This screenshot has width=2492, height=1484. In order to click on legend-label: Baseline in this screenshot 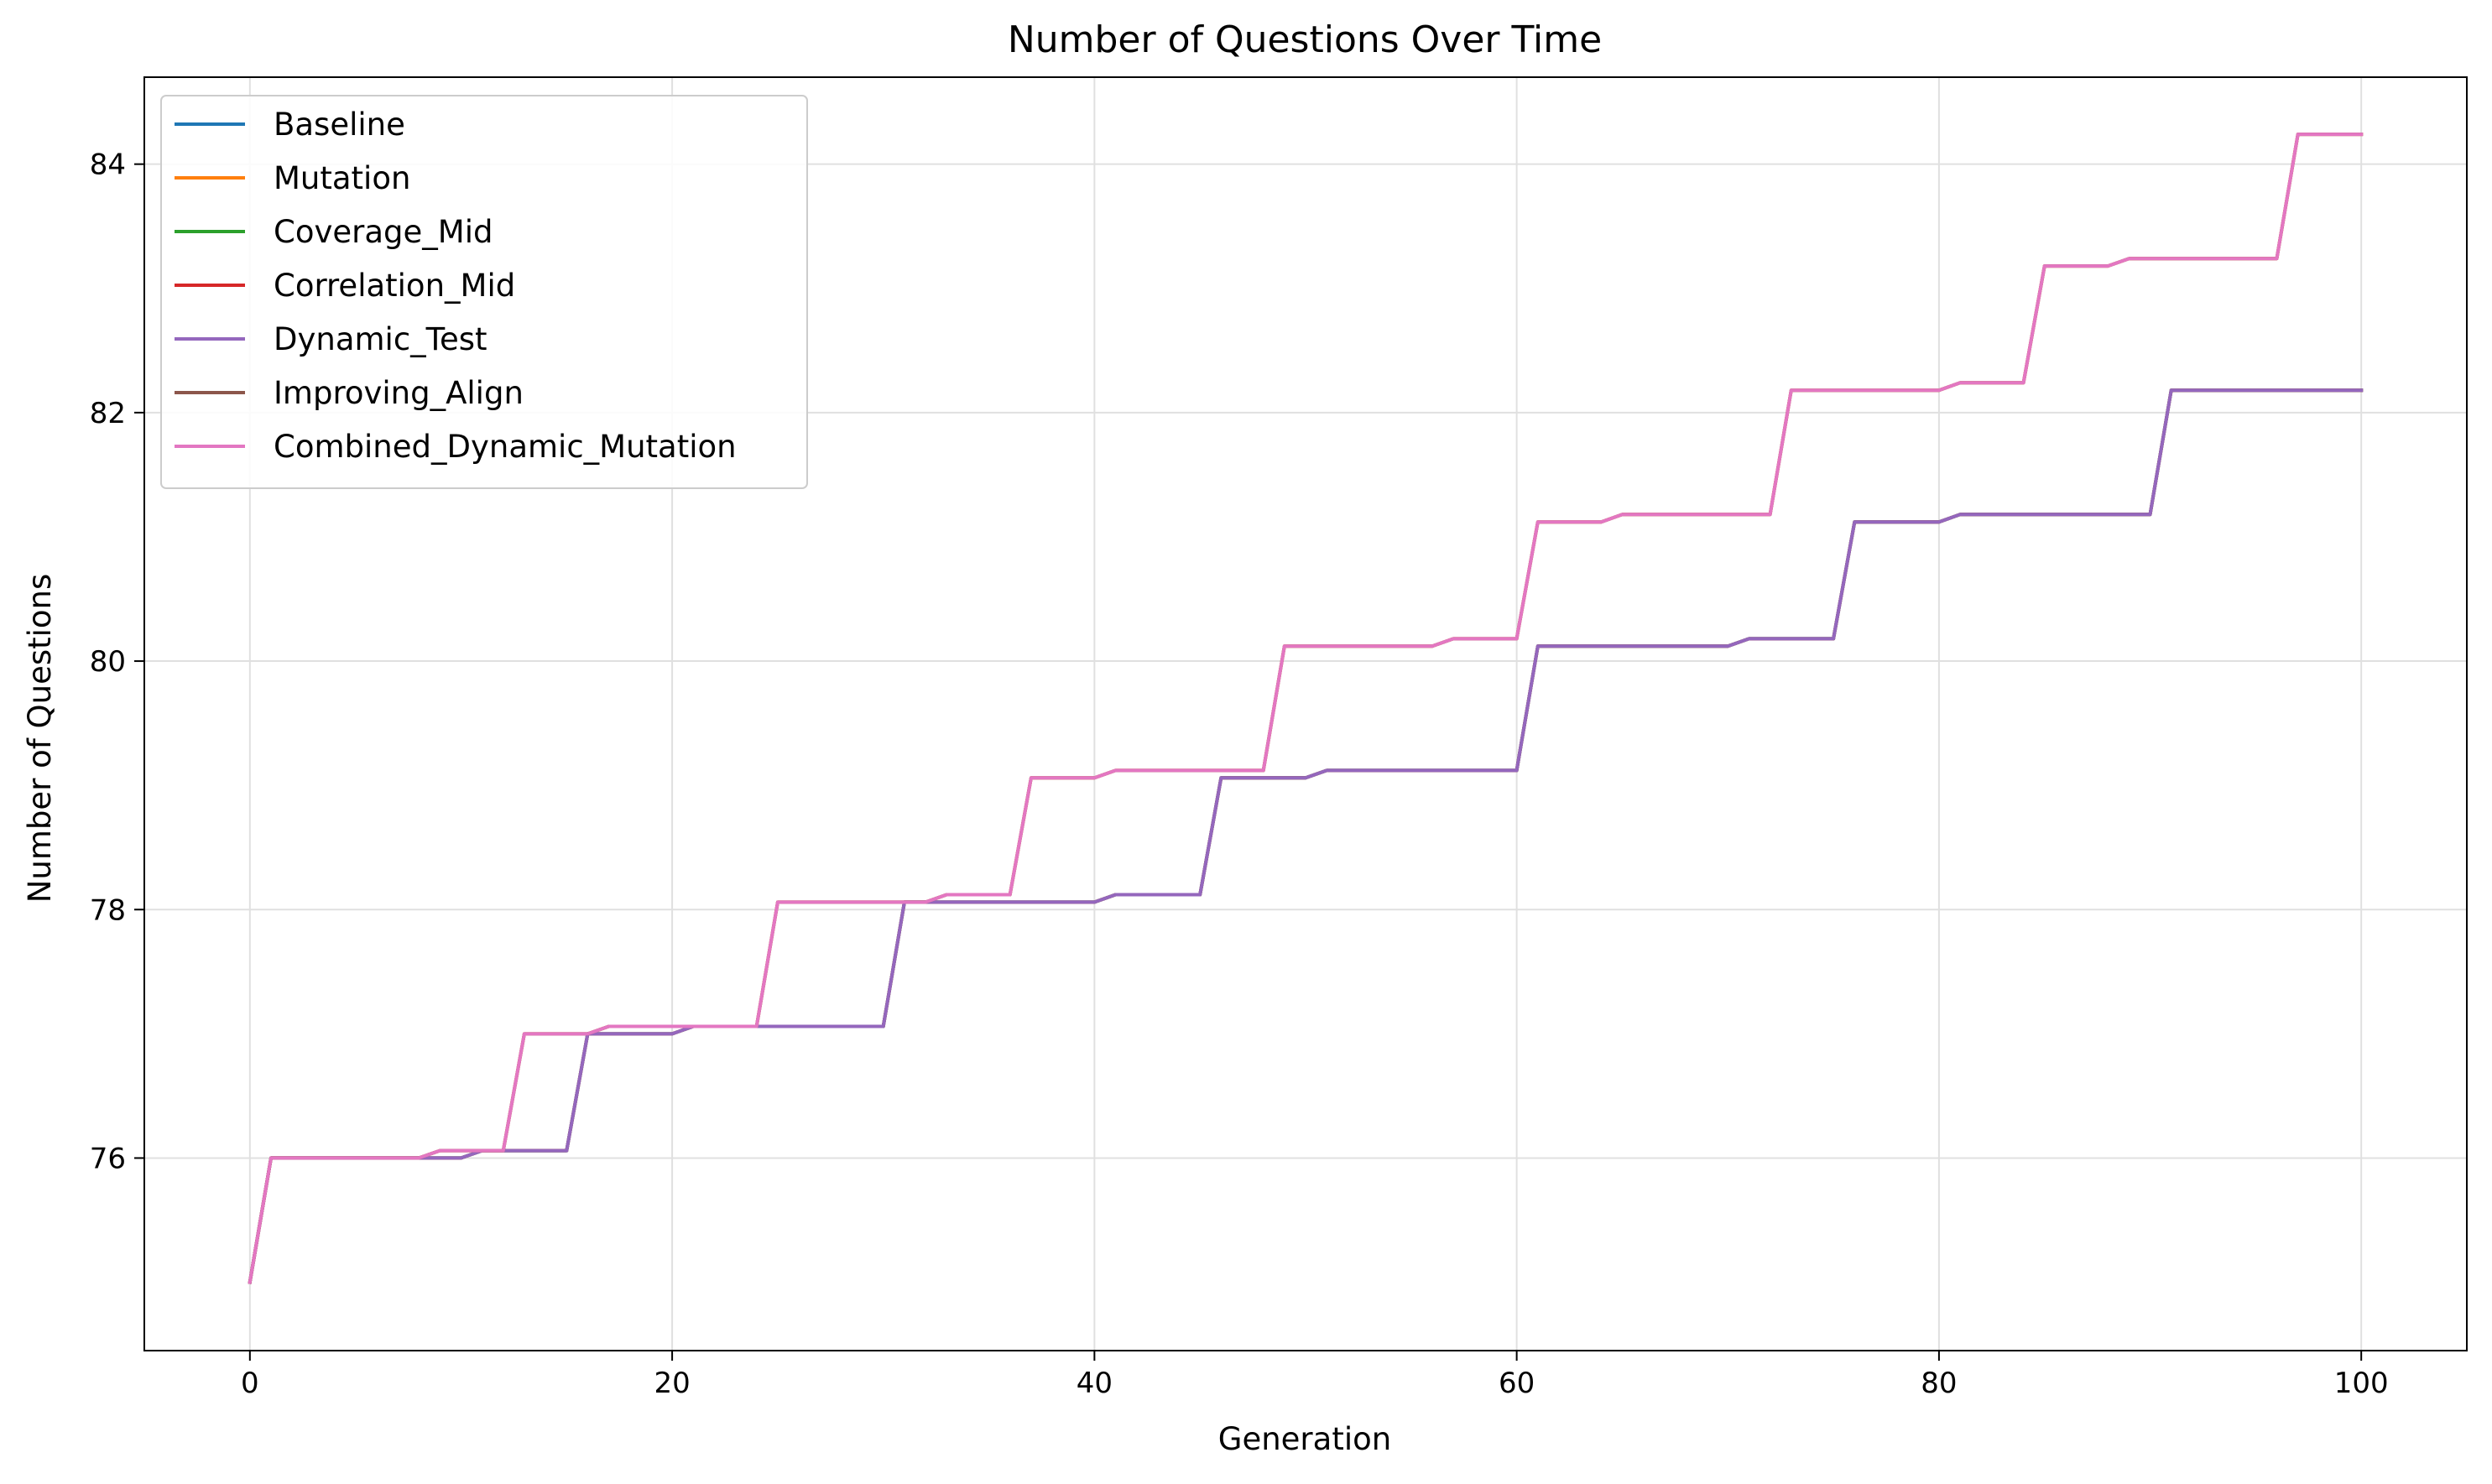, I will do `click(340, 125)`.